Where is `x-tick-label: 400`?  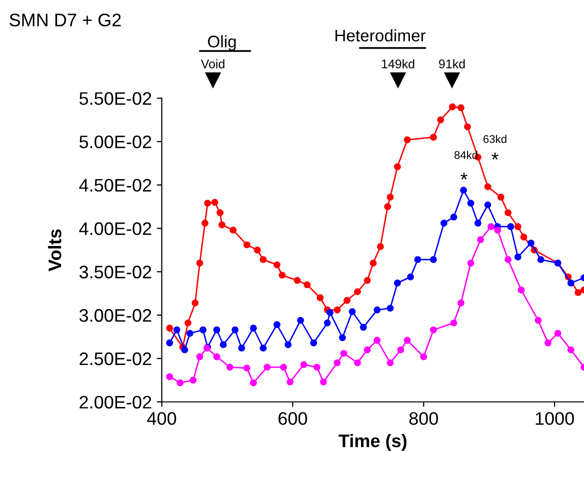 x-tick-label: 400 is located at coordinates (161, 418).